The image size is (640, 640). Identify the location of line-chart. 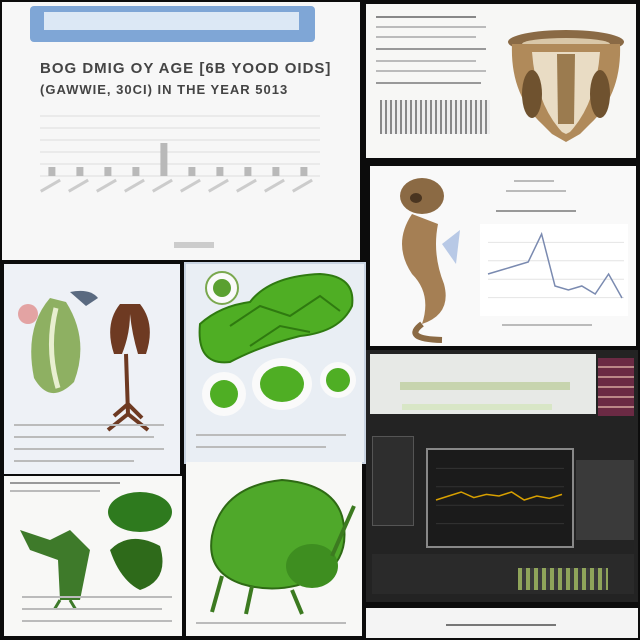
(554, 270).